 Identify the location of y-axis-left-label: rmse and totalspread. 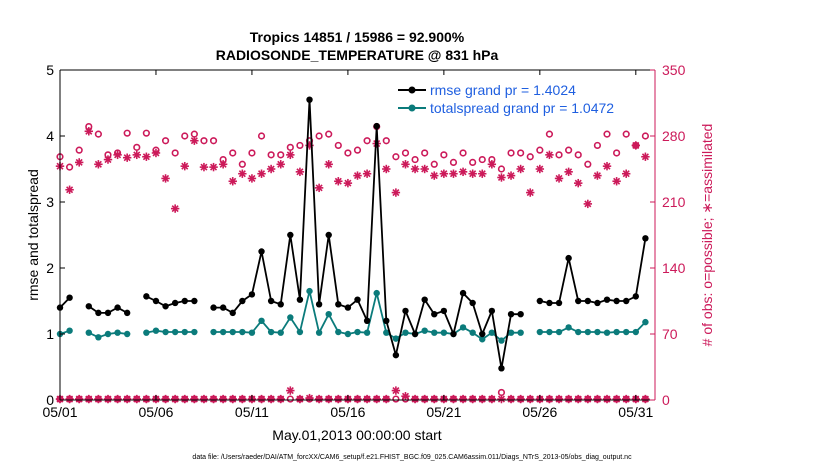
(33, 235).